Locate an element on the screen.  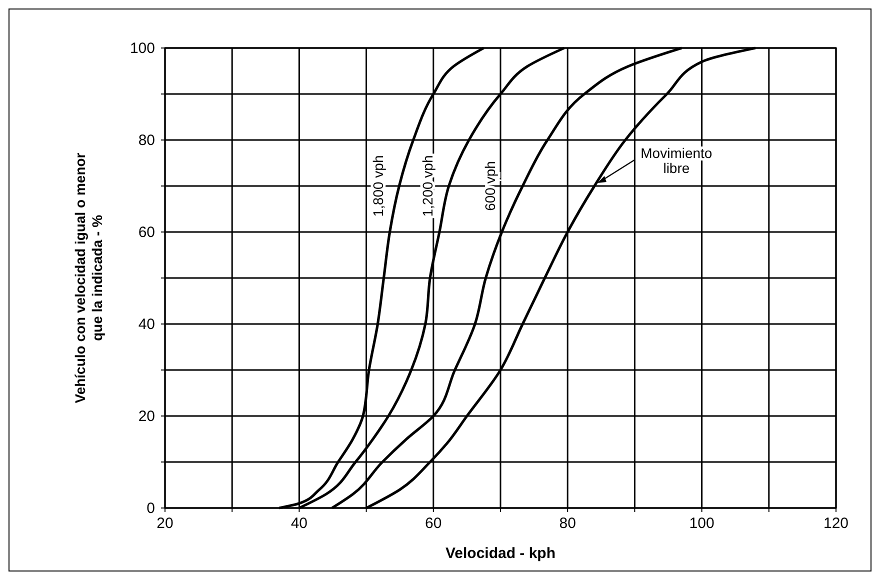
text: 1,200 vph is located at coordinates (427, 186).